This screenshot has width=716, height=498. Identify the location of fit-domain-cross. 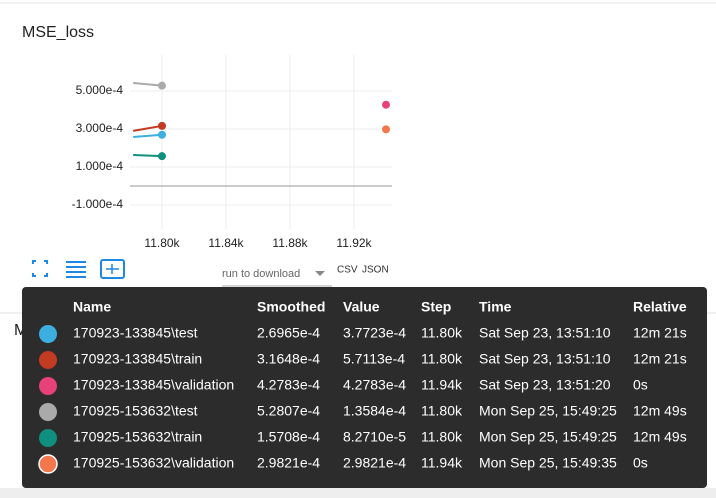
(112, 269).